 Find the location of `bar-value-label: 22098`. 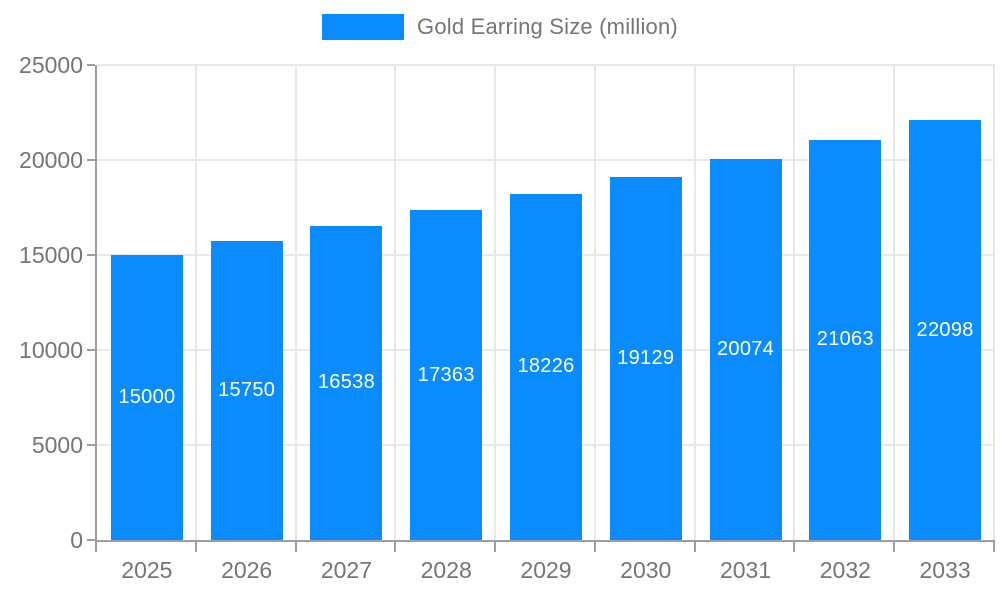

bar-value-label: 22098 is located at coordinates (945, 329).